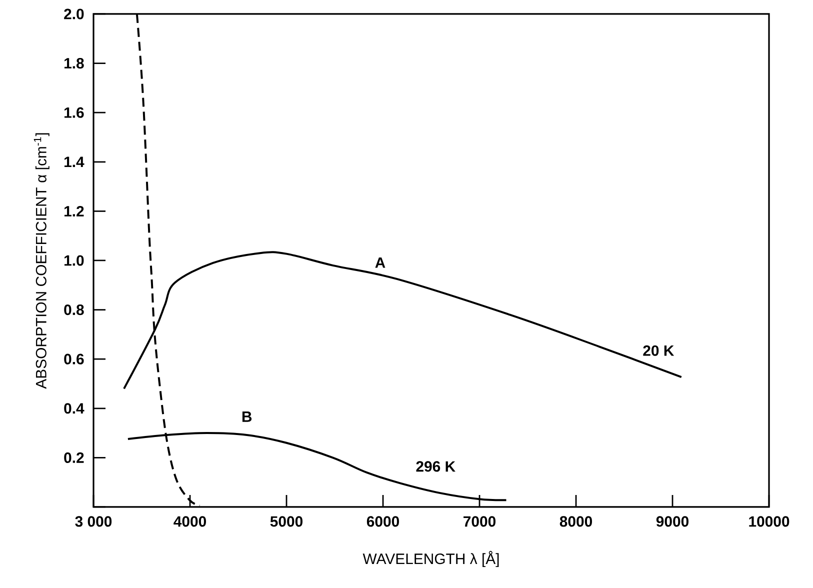  What do you see at coordinates (480, 521) in the screenshot?
I see `x-tick-label: 7000` at bounding box center [480, 521].